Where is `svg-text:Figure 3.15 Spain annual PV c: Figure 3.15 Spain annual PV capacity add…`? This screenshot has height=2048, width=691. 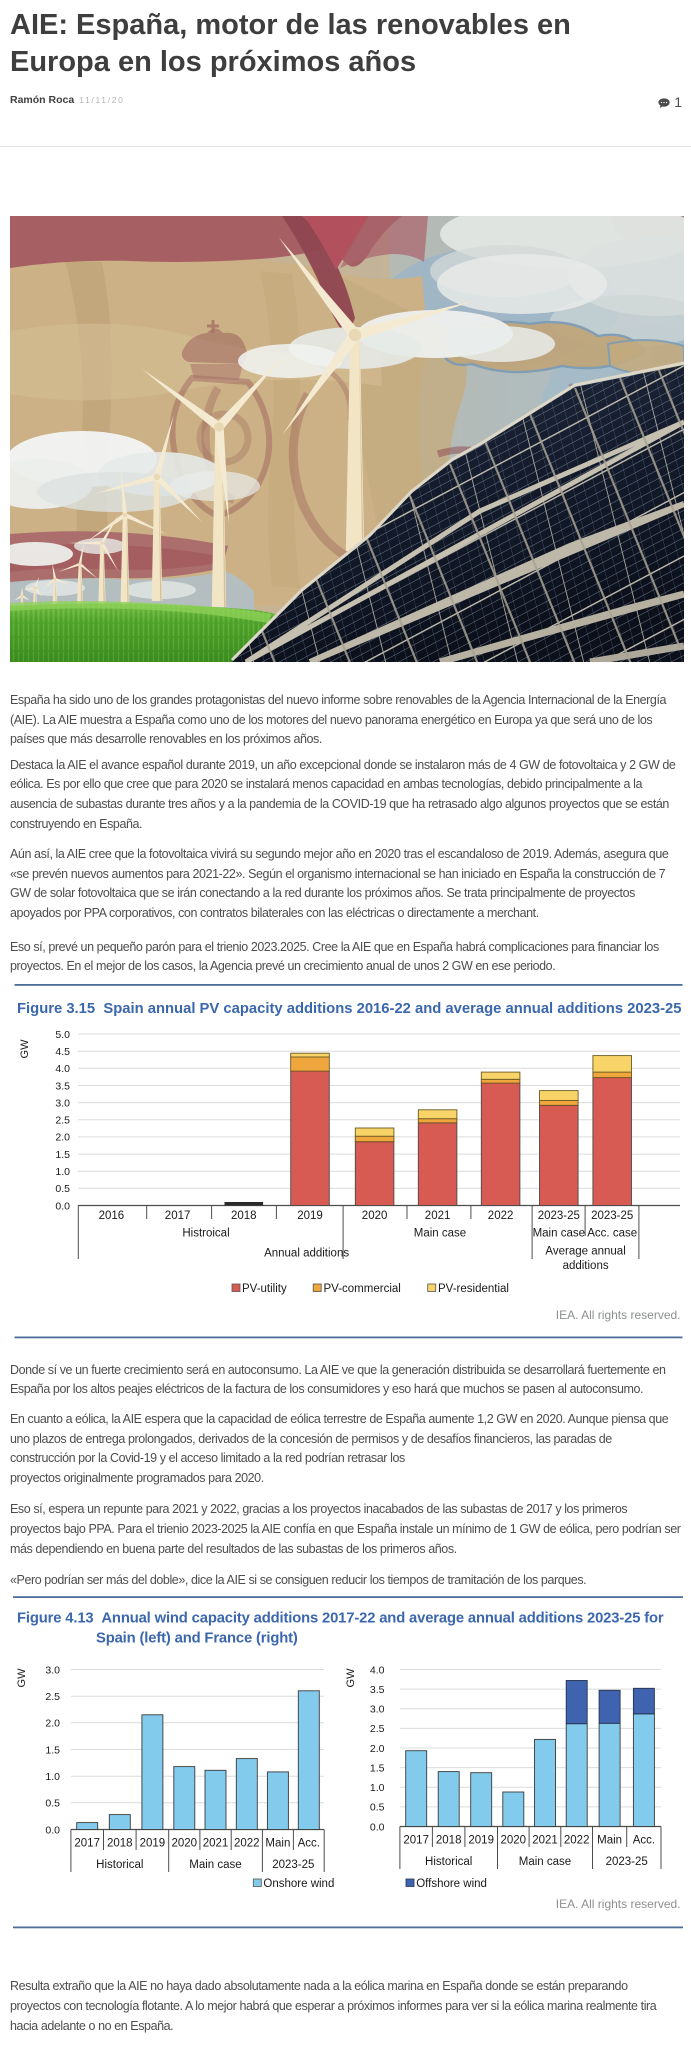
svg-text:Figure 3.15 Spain annual PV c: Figure 3.15 Spain annual PV capacity add… is located at coordinates (349, 1009).